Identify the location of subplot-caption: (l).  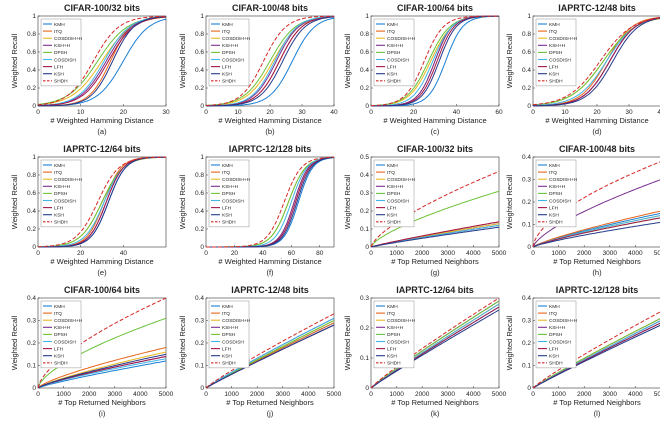
(597, 413).